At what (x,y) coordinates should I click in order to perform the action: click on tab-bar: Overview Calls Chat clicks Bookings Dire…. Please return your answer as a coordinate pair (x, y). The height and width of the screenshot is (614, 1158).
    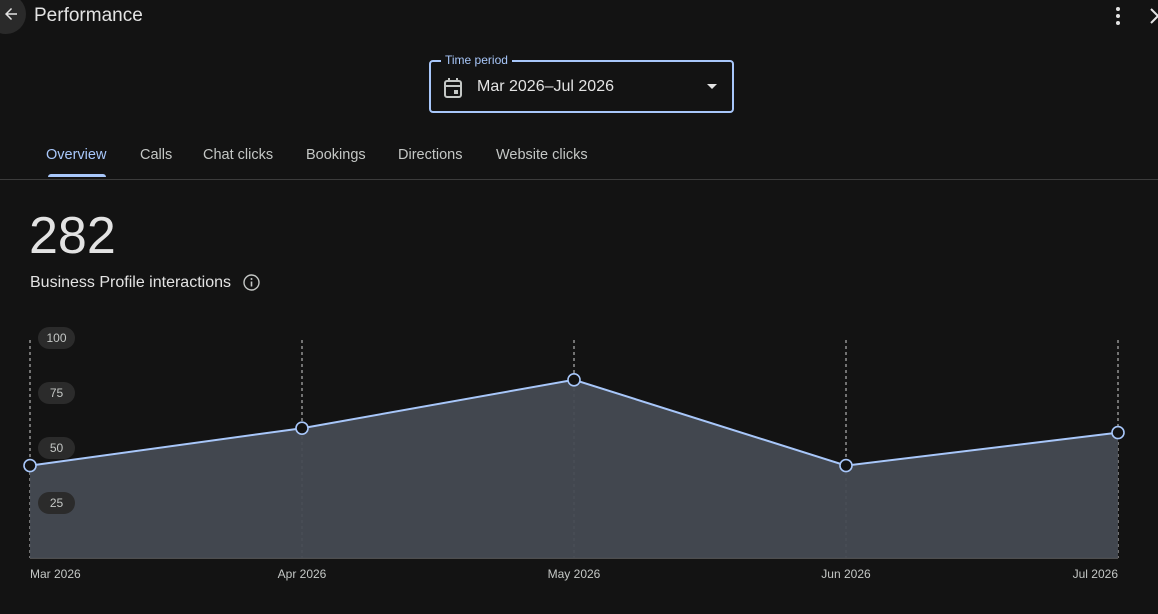
    Looking at the image, I should click on (579, 155).